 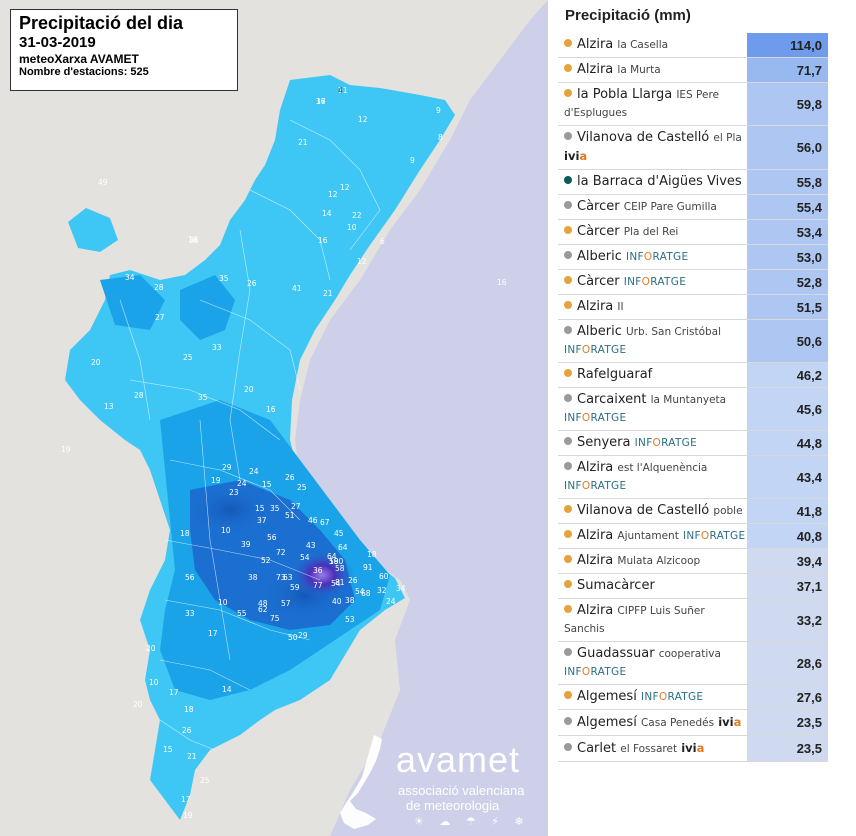 What do you see at coordinates (246, 544) in the screenshot?
I see `station-value-label: 39` at bounding box center [246, 544].